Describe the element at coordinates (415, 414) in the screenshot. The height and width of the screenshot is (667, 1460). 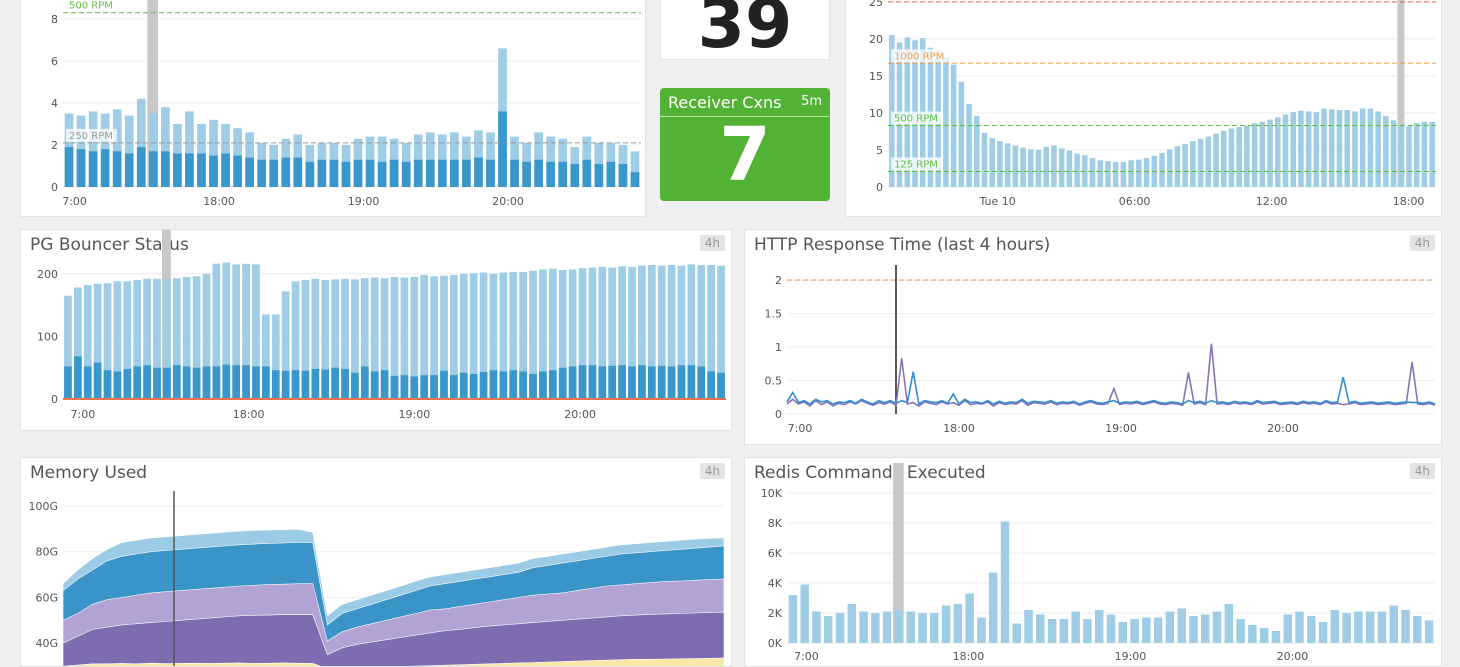
I see `pg-x-tick-label: 19:00` at that location.